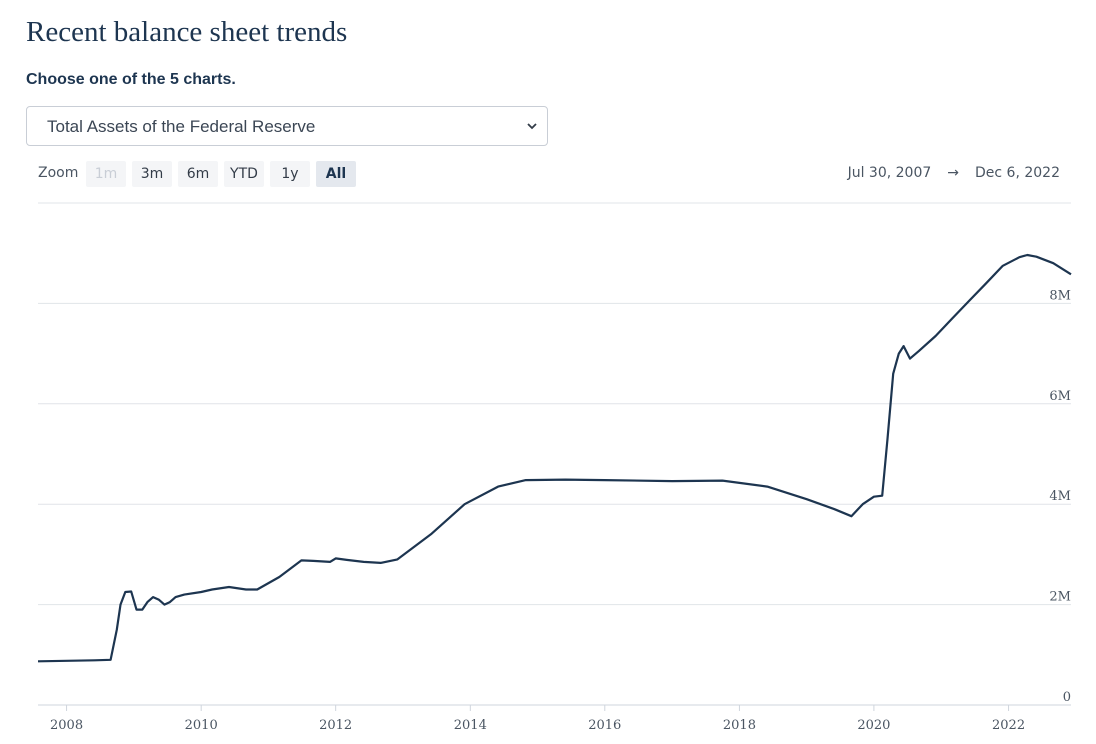 This screenshot has width=1096, height=744. What do you see at coordinates (1060, 396) in the screenshot?
I see `y-tick-label: 6M` at bounding box center [1060, 396].